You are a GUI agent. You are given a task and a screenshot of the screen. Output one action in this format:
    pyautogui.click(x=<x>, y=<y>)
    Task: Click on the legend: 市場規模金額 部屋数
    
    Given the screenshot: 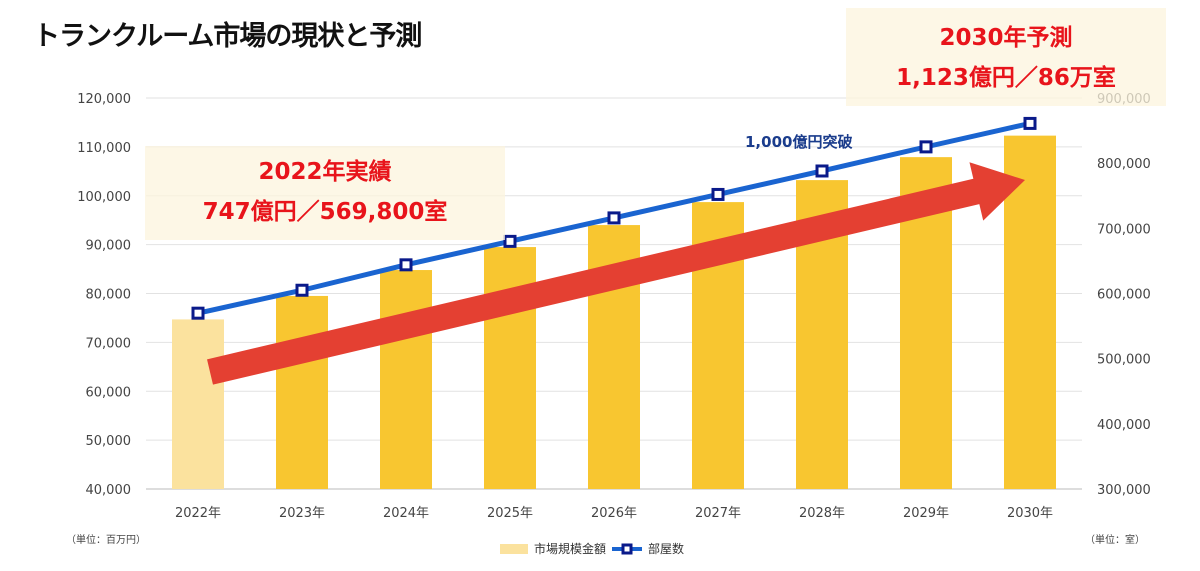 What is the action you would take?
    pyautogui.click(x=592, y=548)
    